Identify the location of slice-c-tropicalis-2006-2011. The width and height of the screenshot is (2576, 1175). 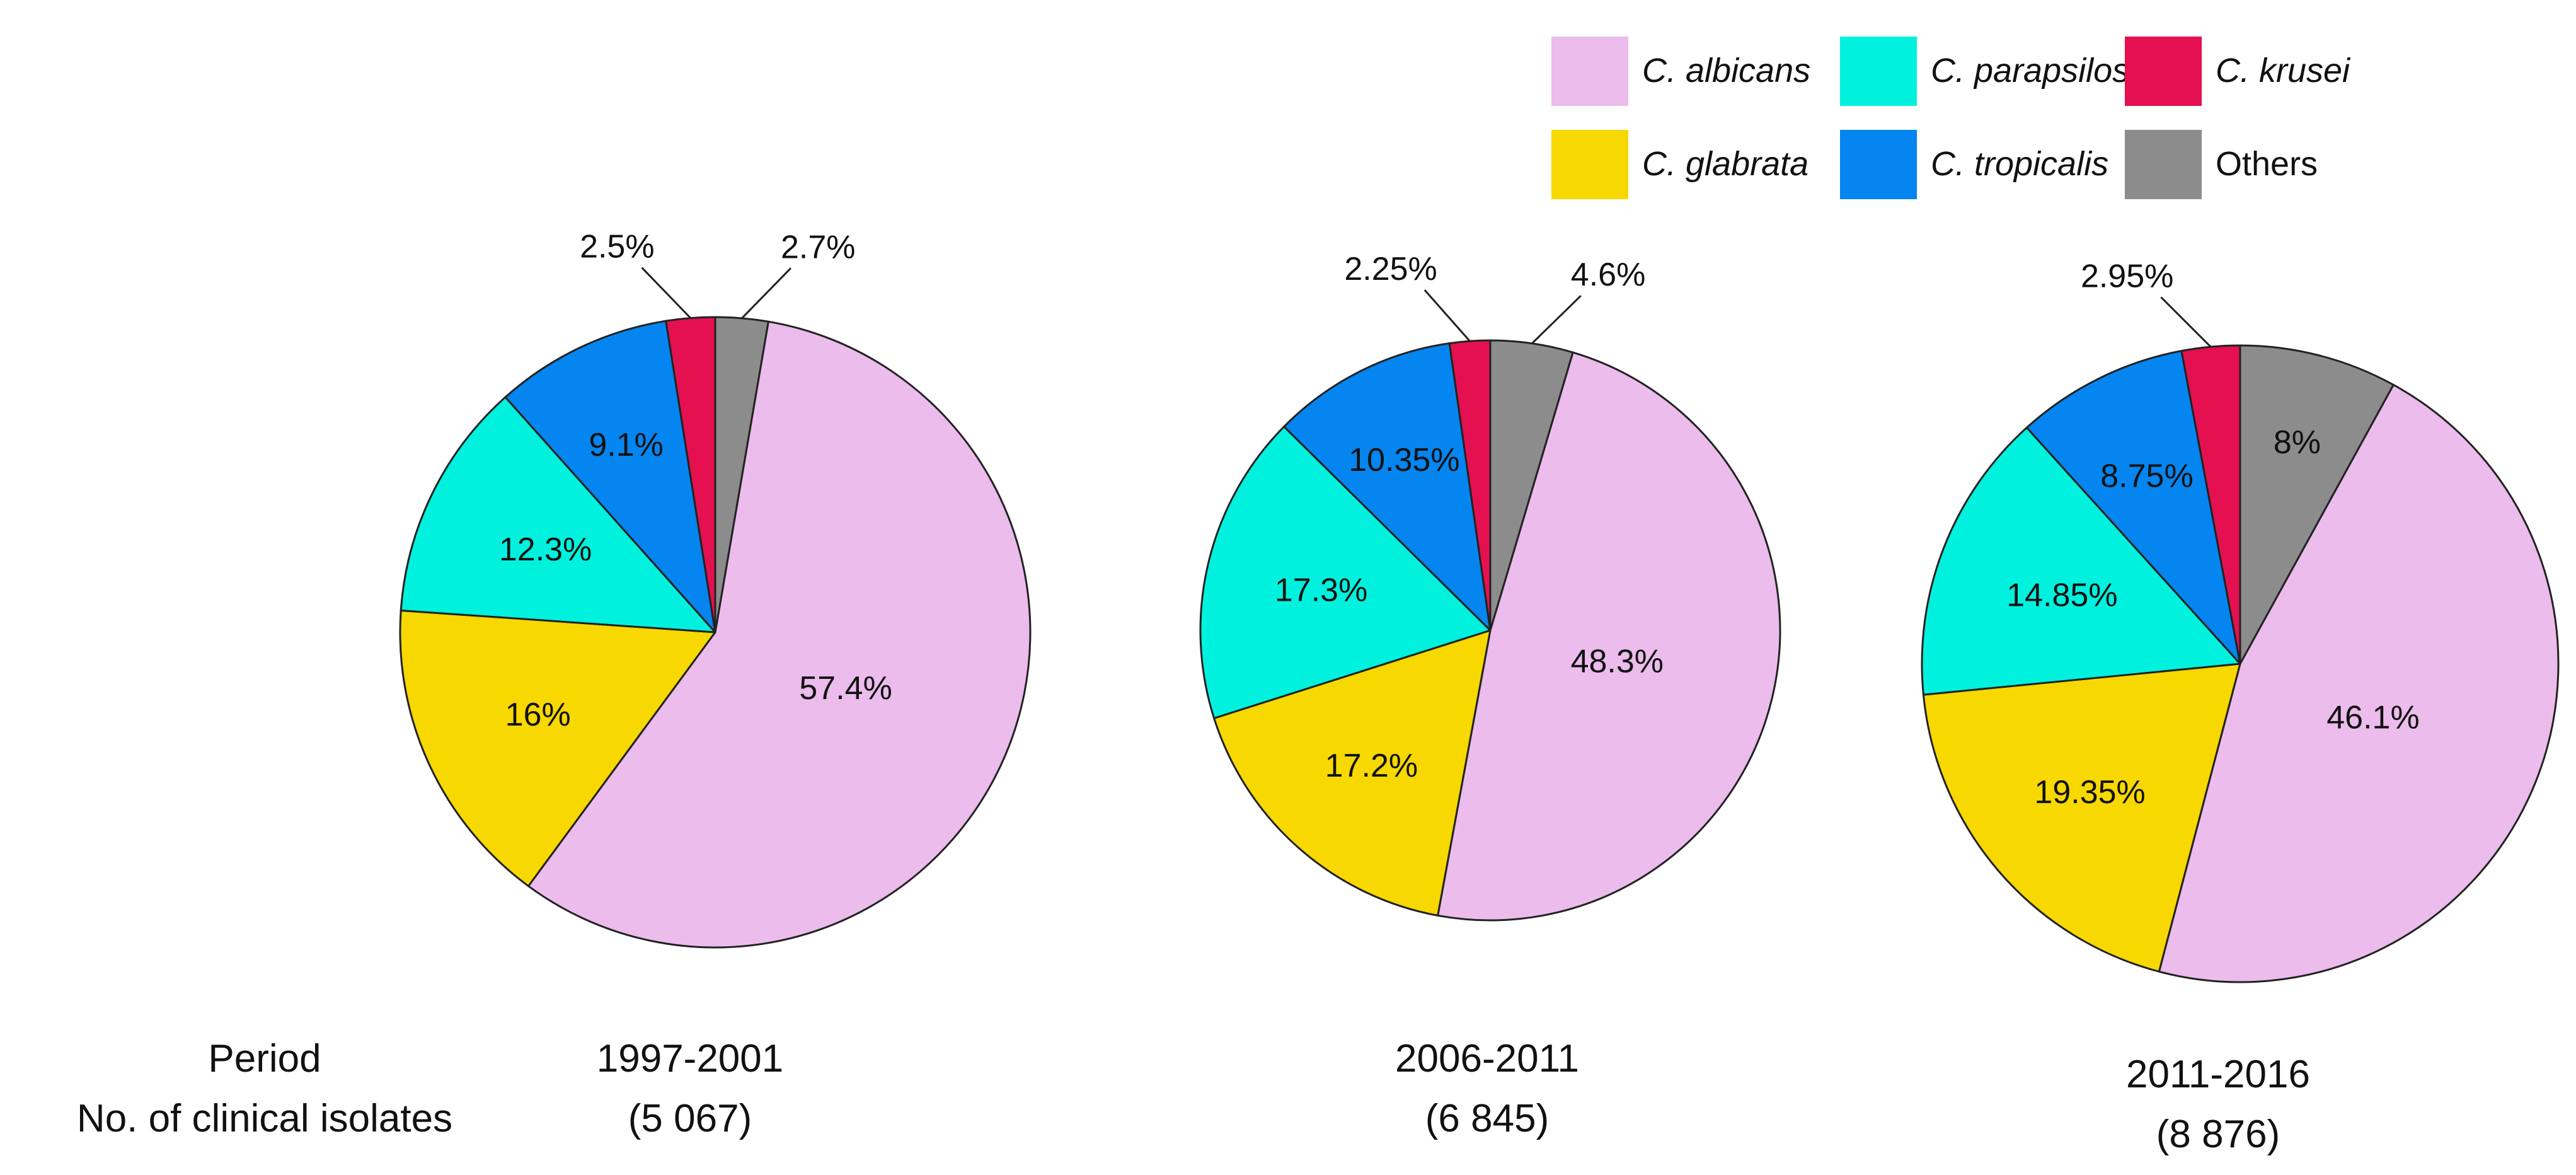
(1387, 487).